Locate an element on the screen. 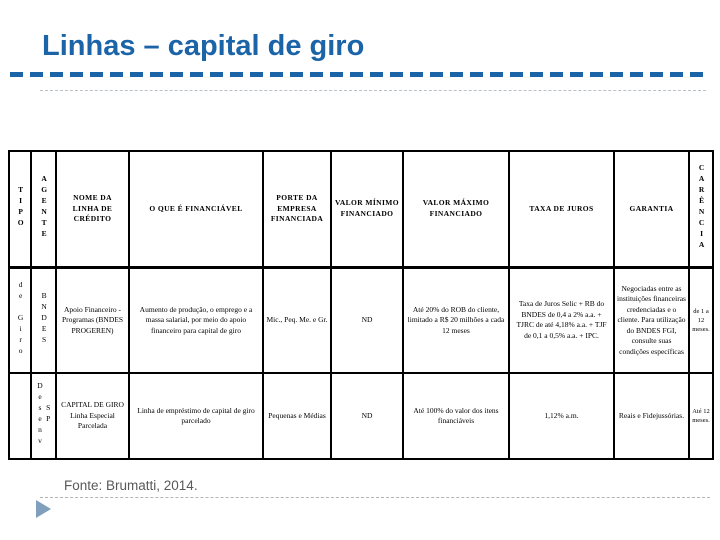  cell-porte: Pequenas e Médias is located at coordinates (297, 416).